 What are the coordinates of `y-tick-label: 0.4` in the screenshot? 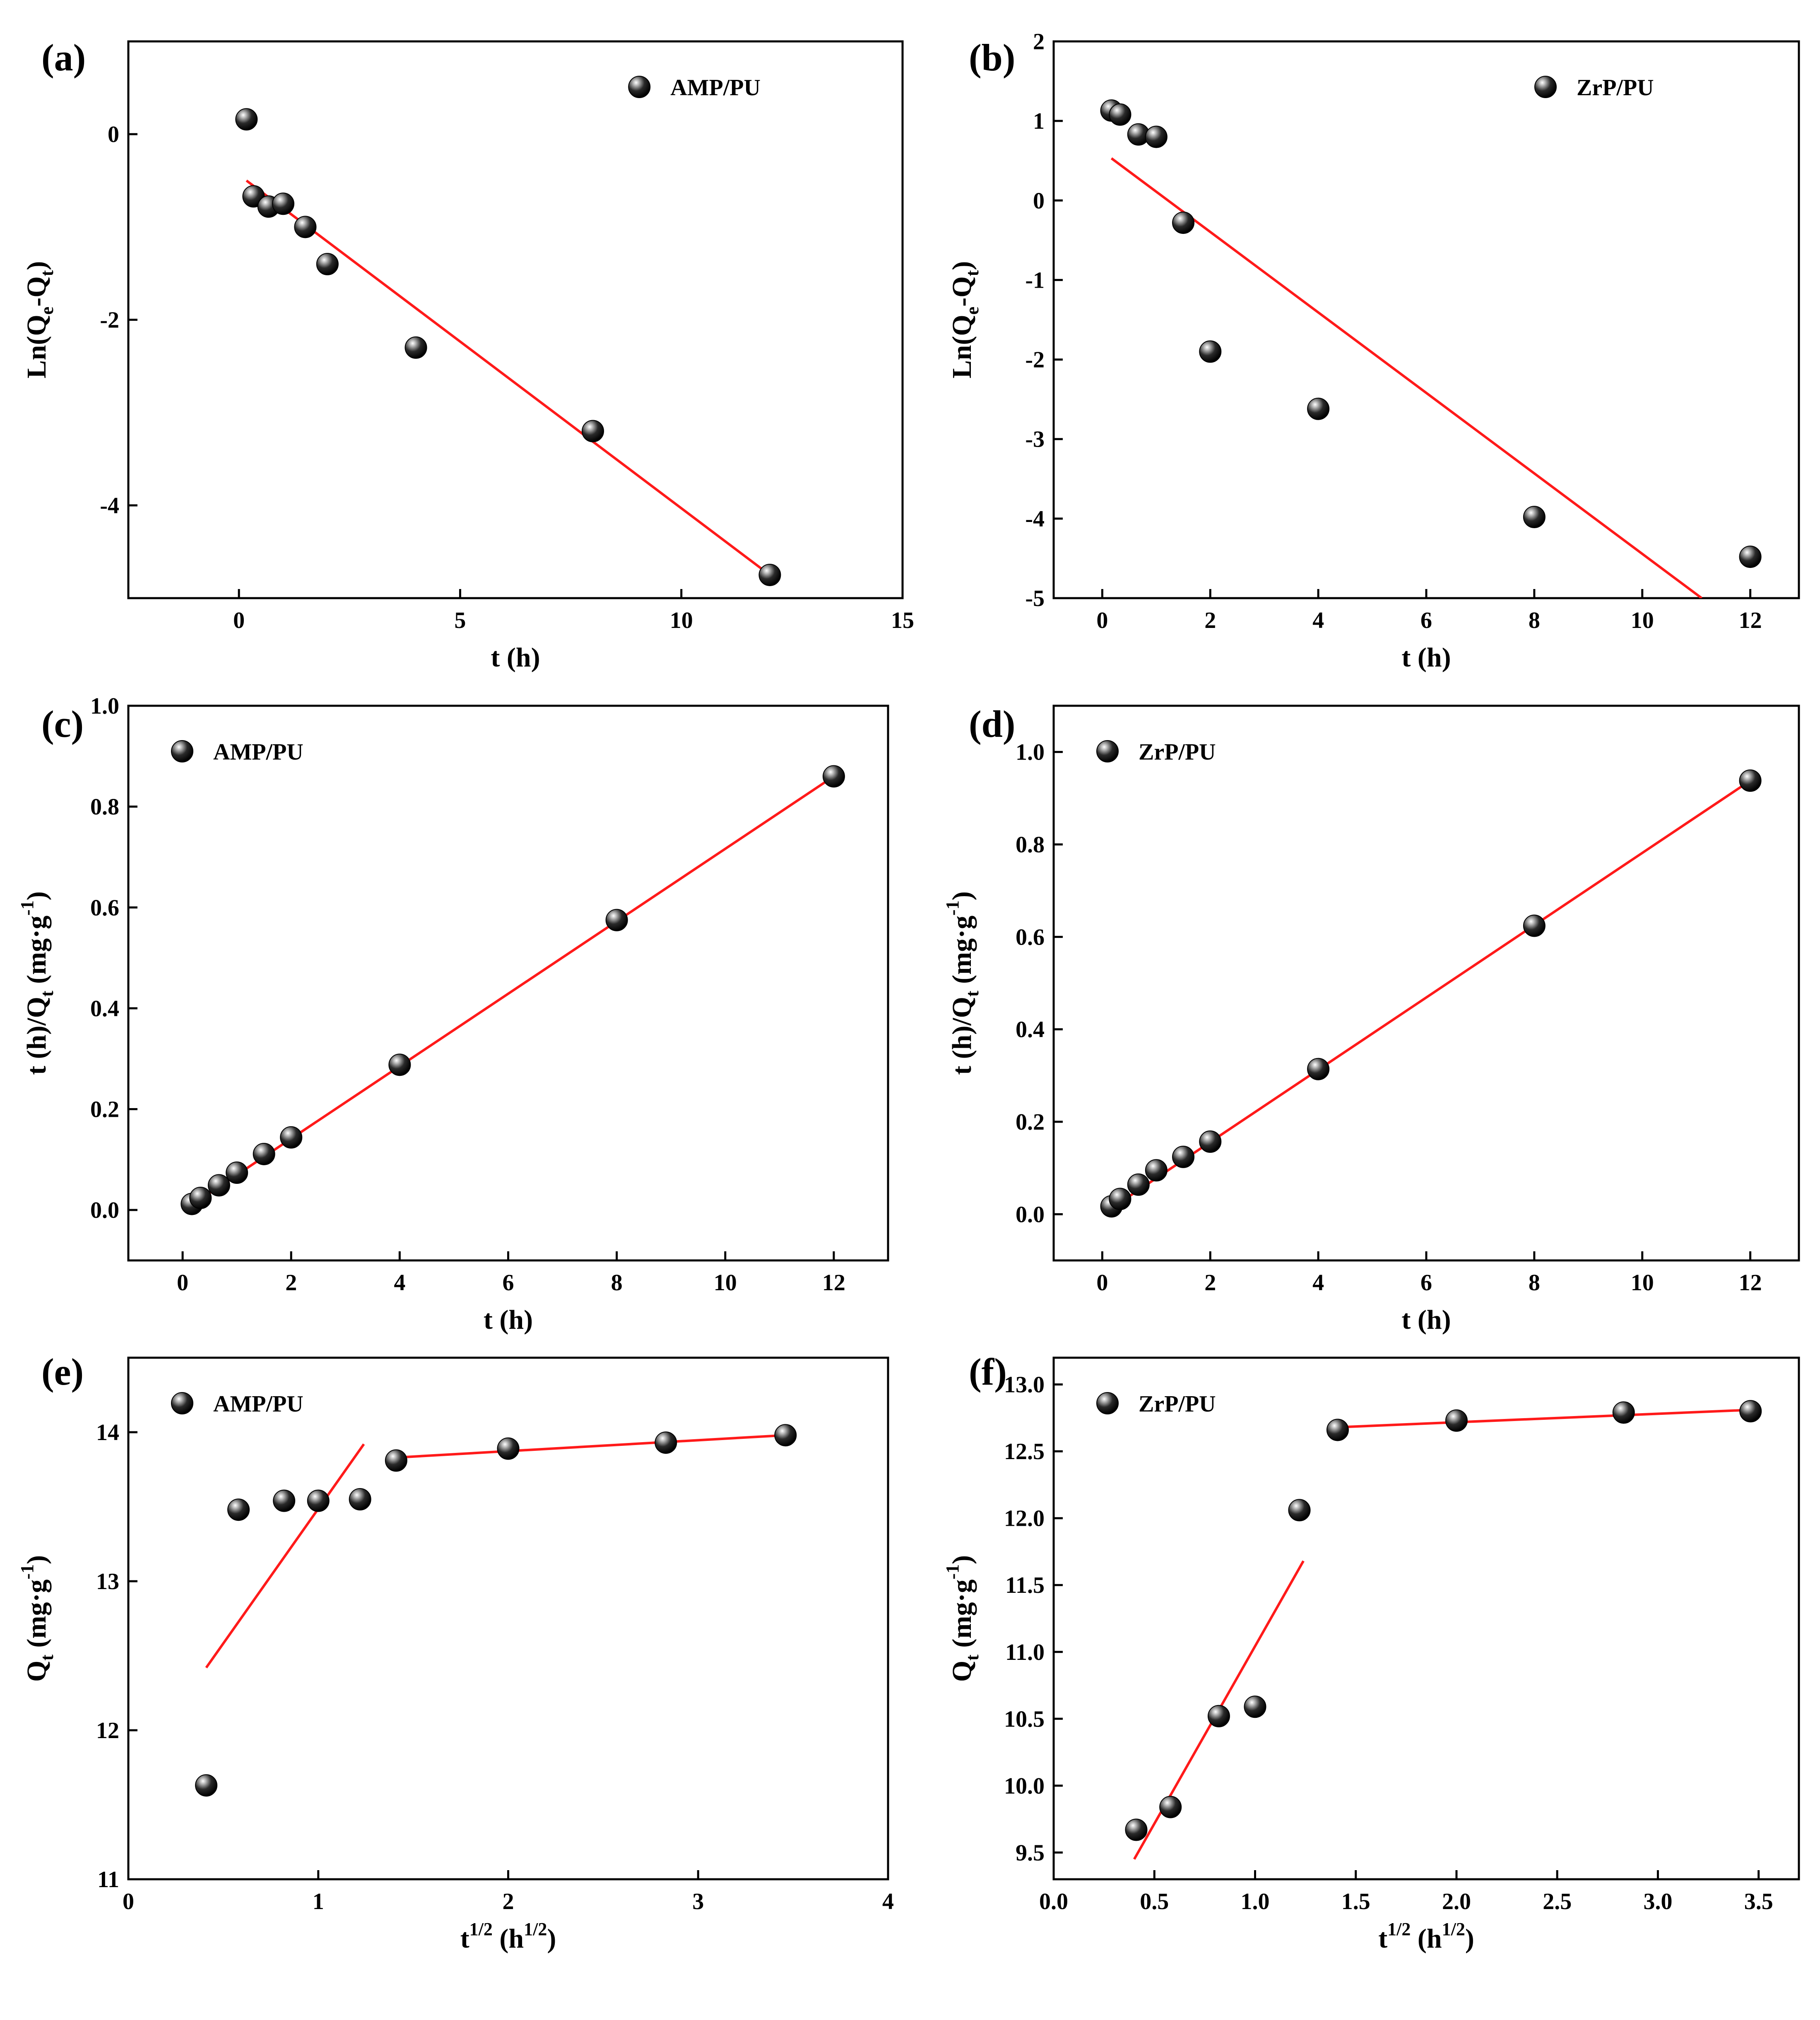 It's located at (104, 1009).